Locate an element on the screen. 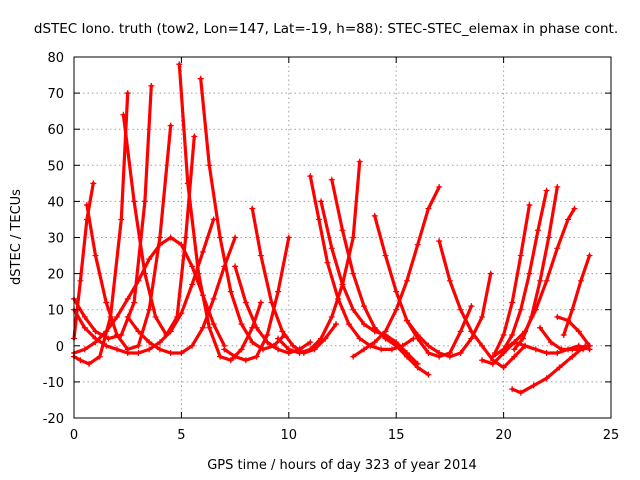  y-tick-label: 0 is located at coordinates (60, 347).